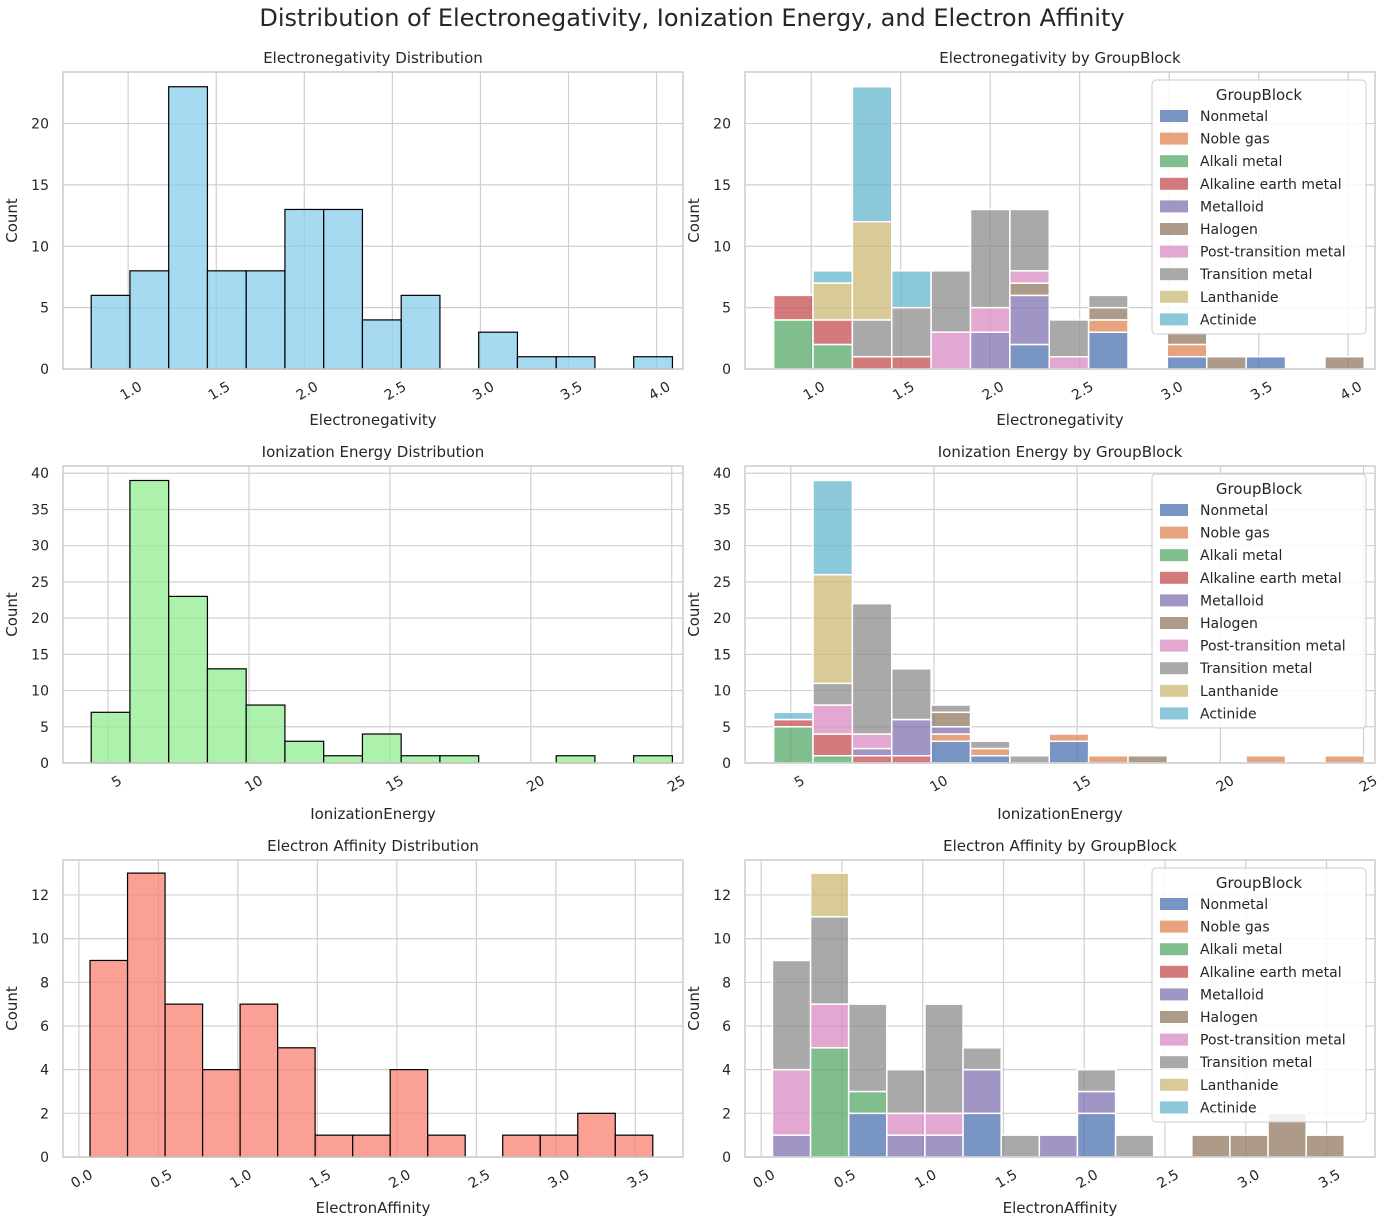 This screenshot has width=1384, height=1226. What do you see at coordinates (722, 125) in the screenshot?
I see `chart-2-y-tick-label: 20` at bounding box center [722, 125].